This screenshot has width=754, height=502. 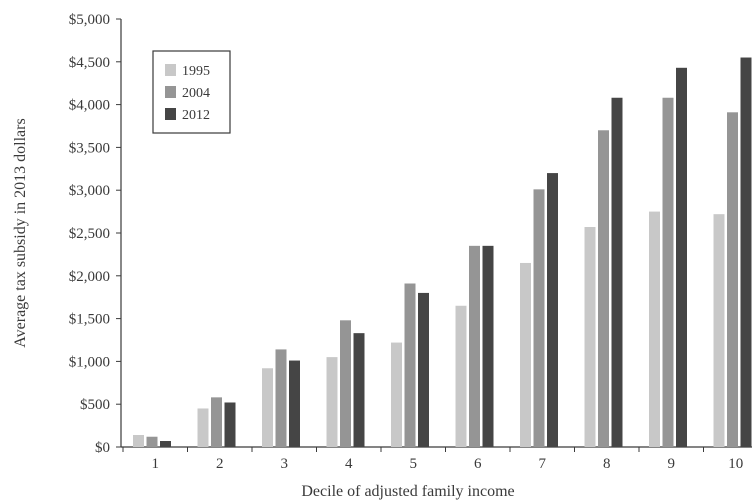 What do you see at coordinates (170, 92) in the screenshot?
I see `legend-swatch-2004` at bounding box center [170, 92].